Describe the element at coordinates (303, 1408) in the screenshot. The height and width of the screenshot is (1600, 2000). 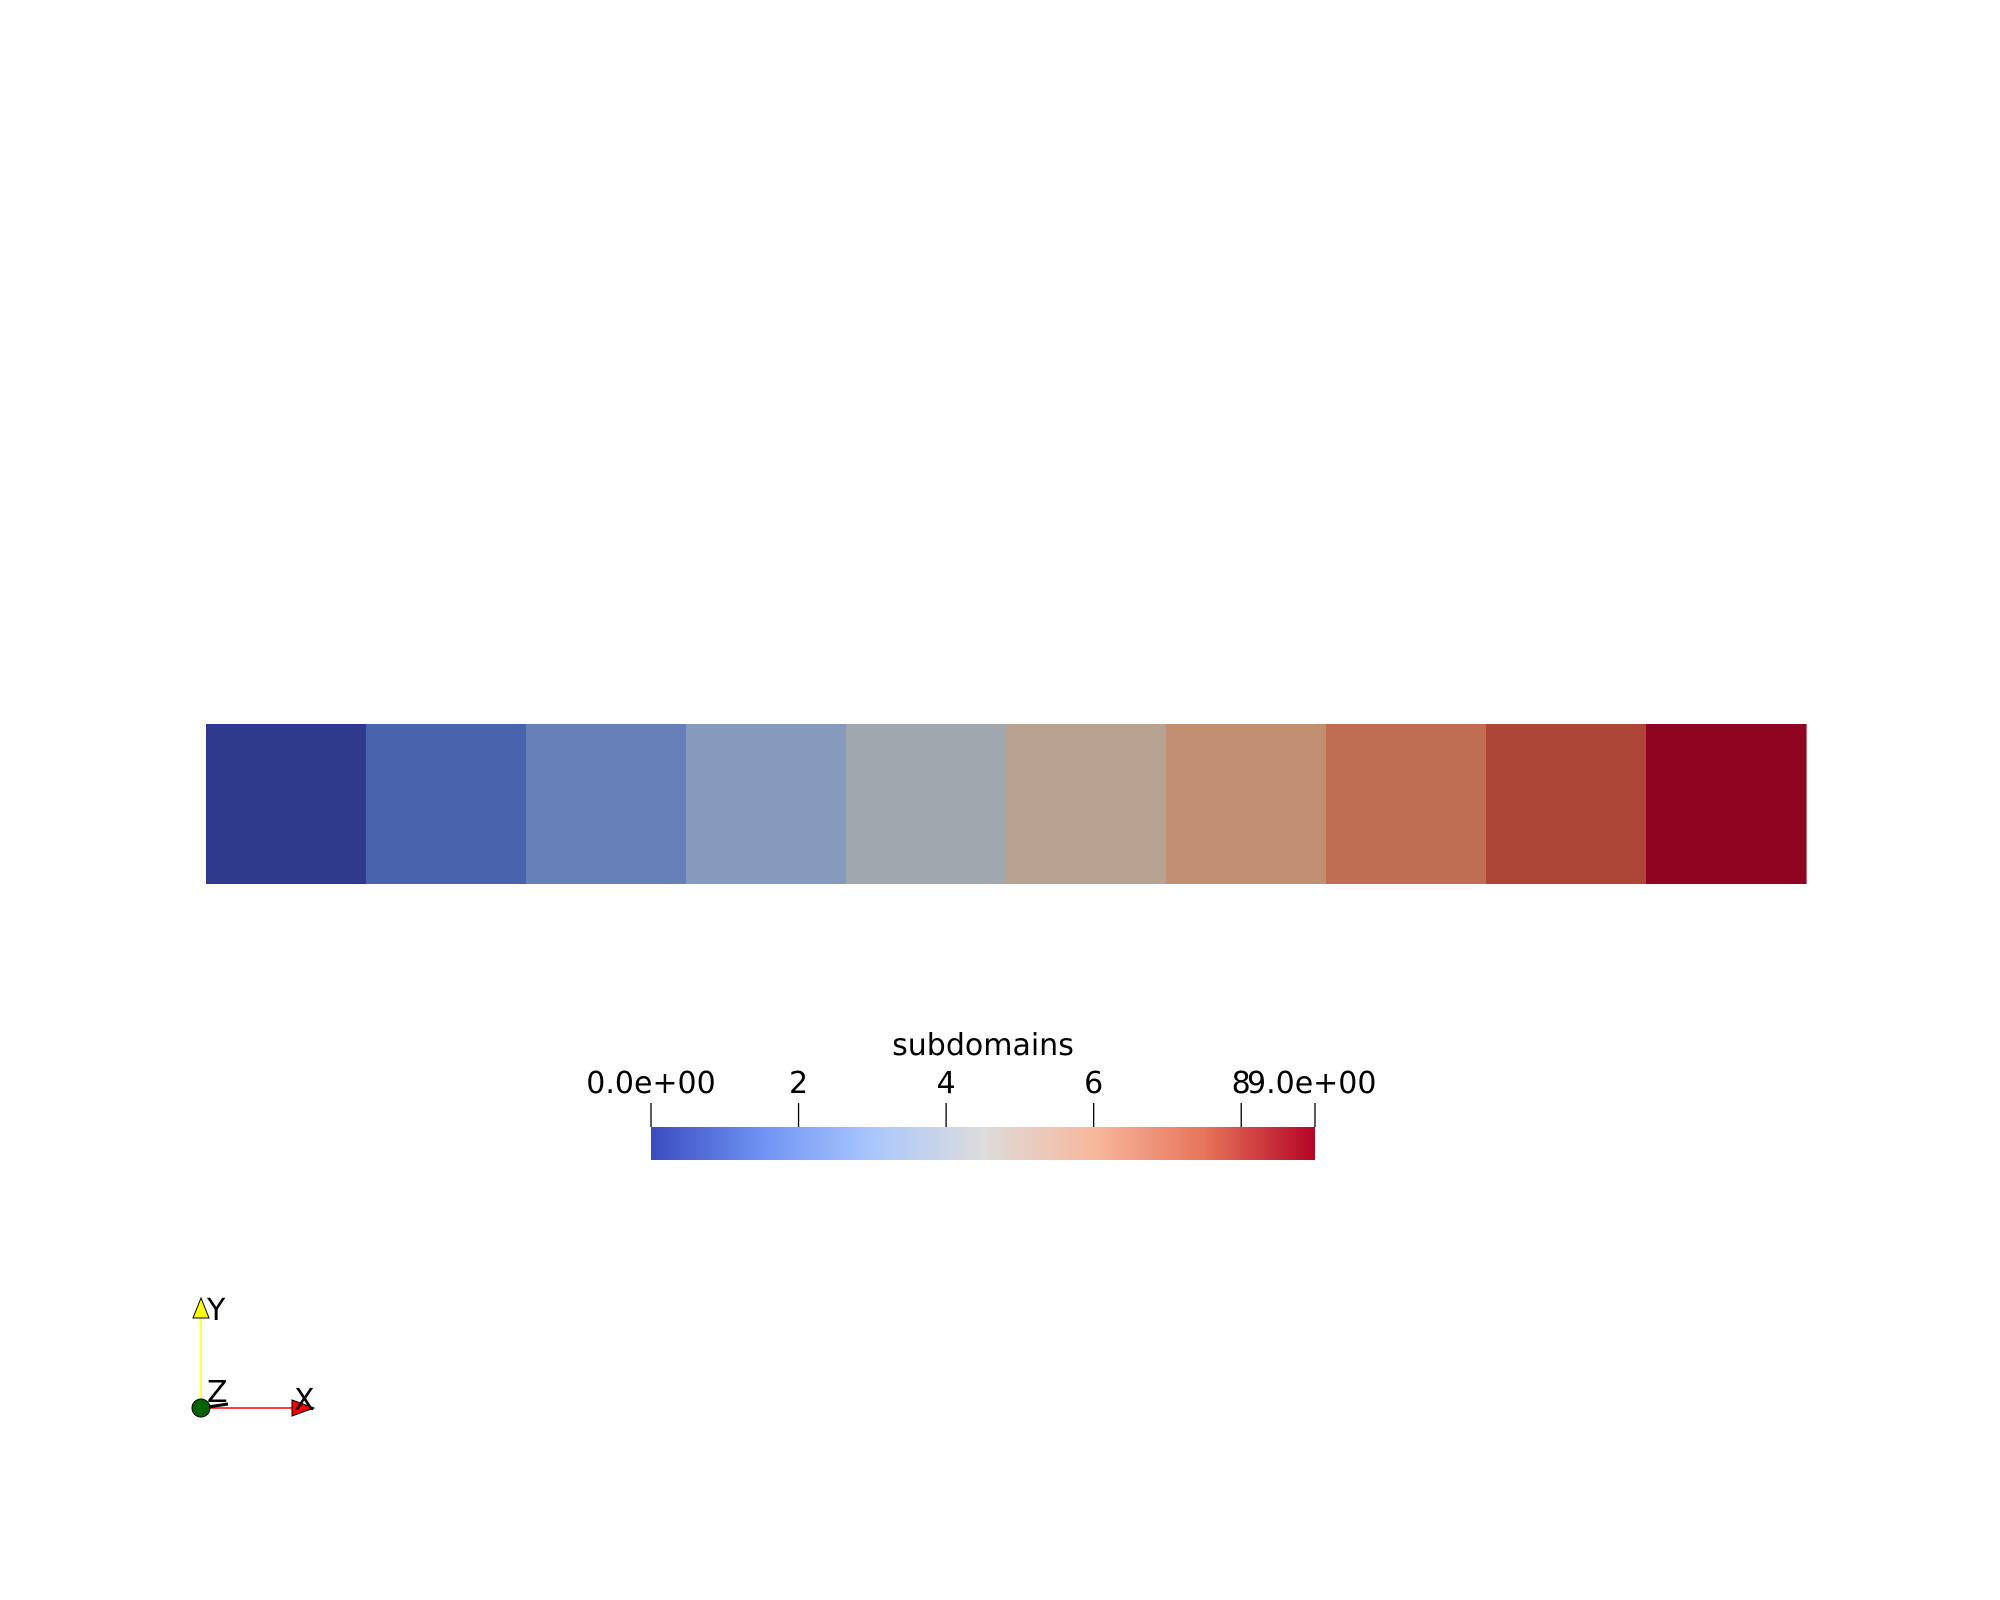
I see `x-axis-arrow` at that location.